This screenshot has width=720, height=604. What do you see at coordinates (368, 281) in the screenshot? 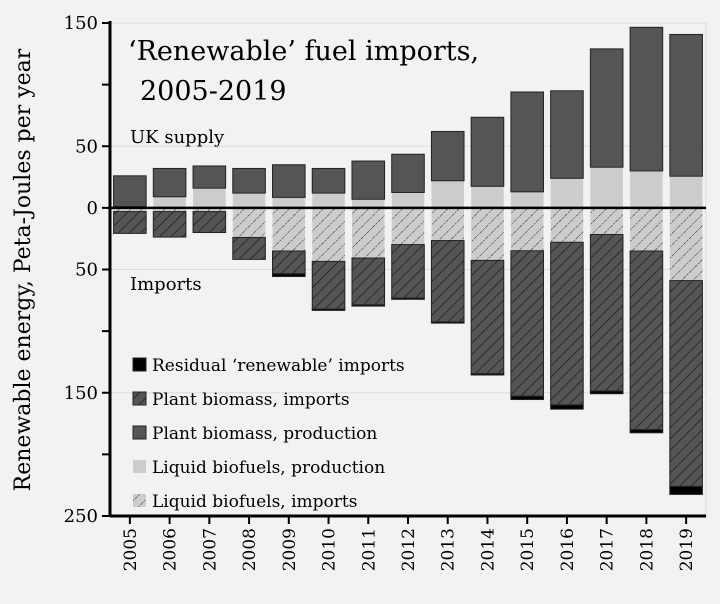
I see `bar-bio_imp-2011` at bounding box center [368, 281].